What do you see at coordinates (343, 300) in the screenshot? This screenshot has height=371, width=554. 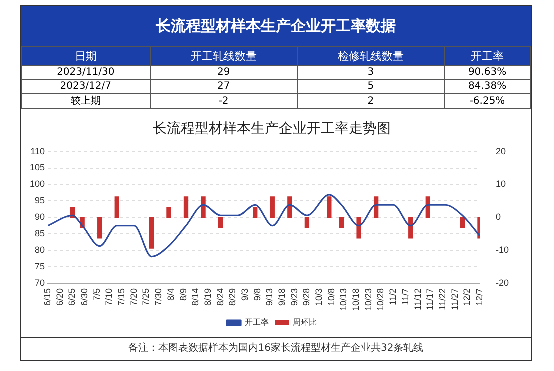 I see `x-tick-label: 10/13` at bounding box center [343, 300].